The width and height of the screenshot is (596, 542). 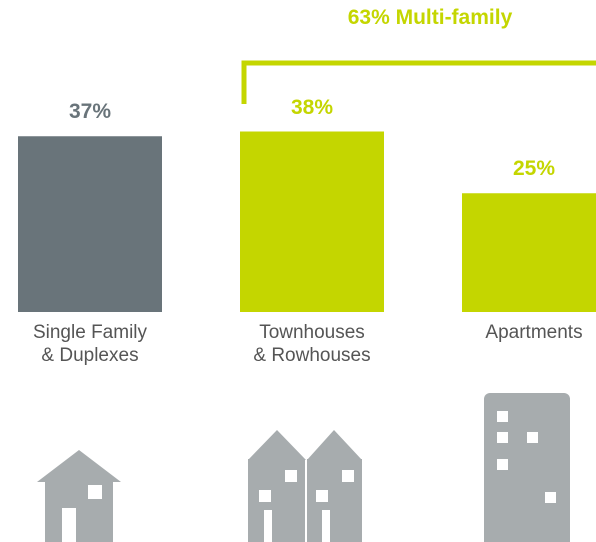 I want to click on value-label: 25%, so click(x=534, y=169).